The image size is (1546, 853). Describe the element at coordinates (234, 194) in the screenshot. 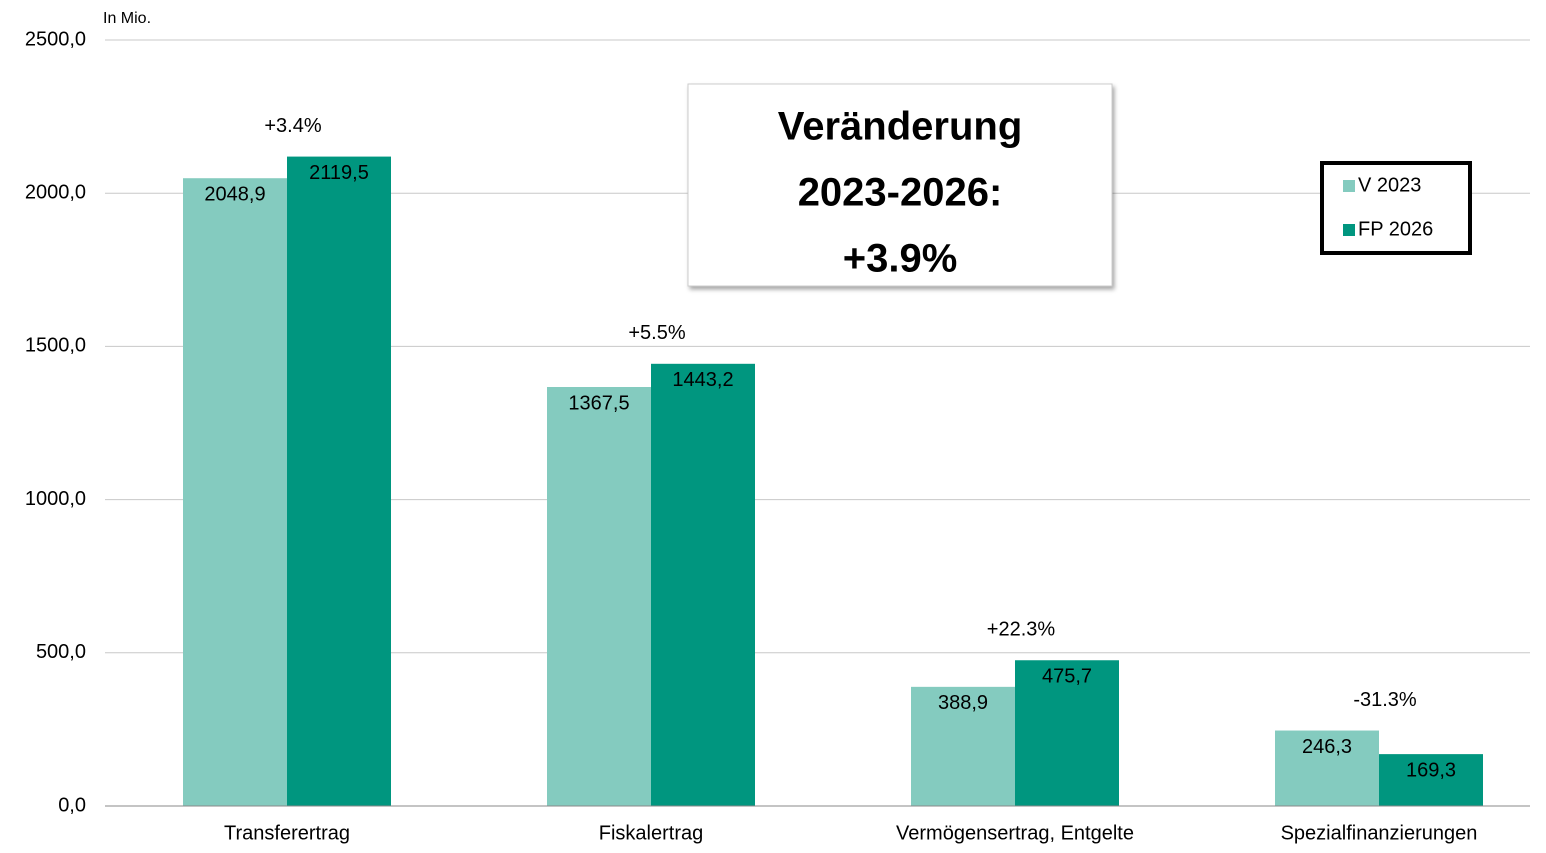

I see `value-label: 2048,9` at that location.